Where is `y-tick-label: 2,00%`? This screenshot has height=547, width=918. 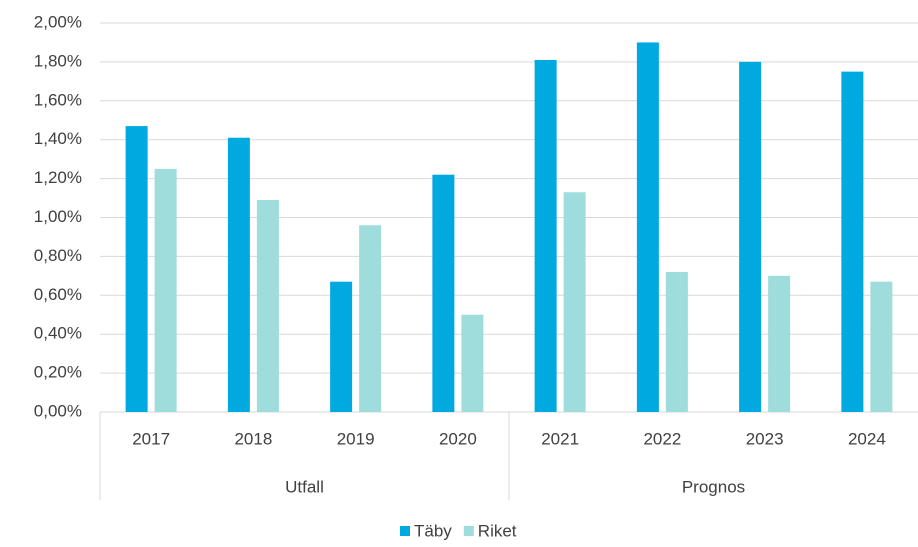 y-tick-label: 2,00% is located at coordinates (58, 21).